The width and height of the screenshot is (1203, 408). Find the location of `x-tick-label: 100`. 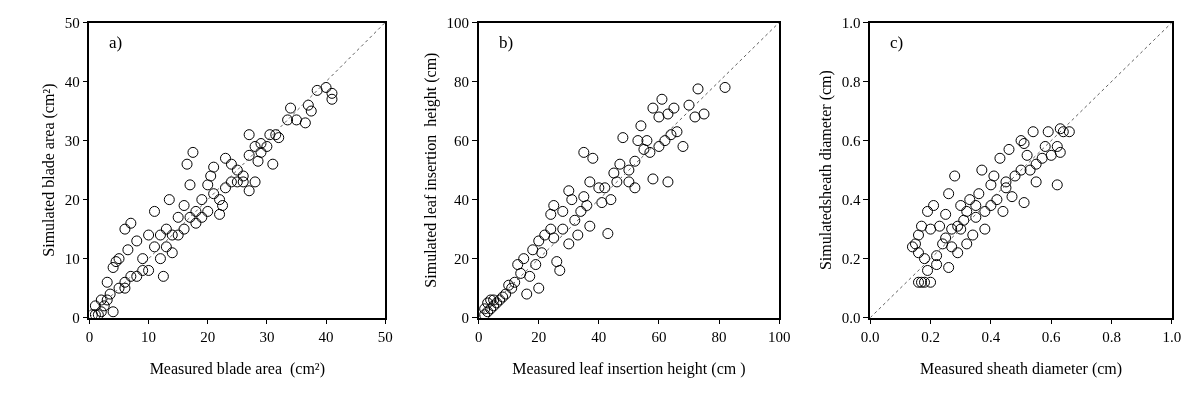

x-tick-label: 100 is located at coordinates (779, 337).